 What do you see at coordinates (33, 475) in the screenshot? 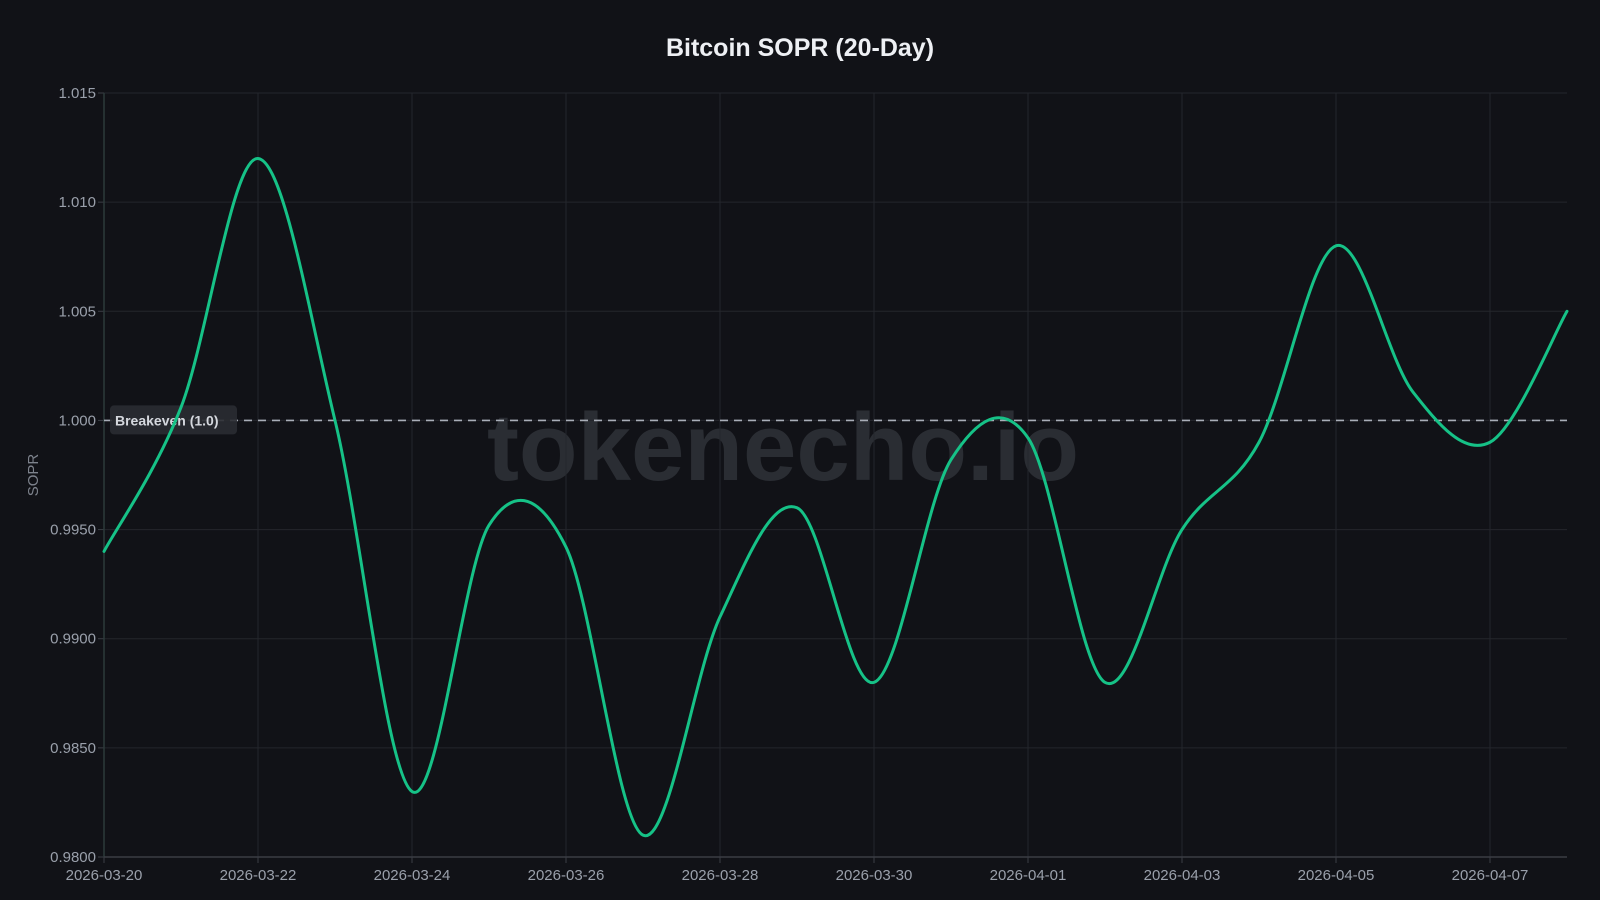
I see `y-axis-label: SOPR` at bounding box center [33, 475].